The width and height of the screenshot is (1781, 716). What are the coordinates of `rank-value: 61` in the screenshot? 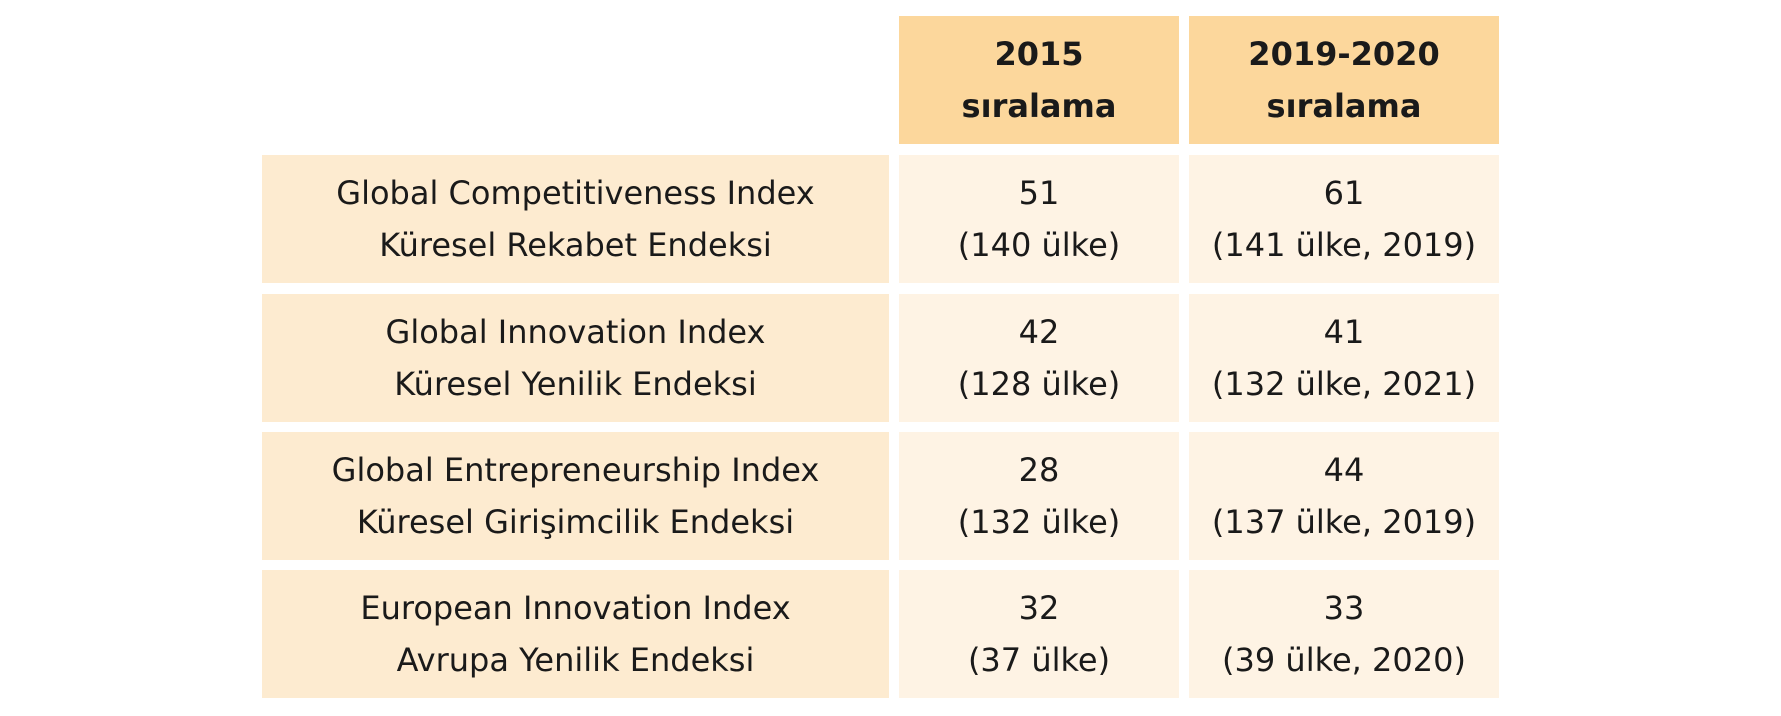 It's located at (1344, 193).